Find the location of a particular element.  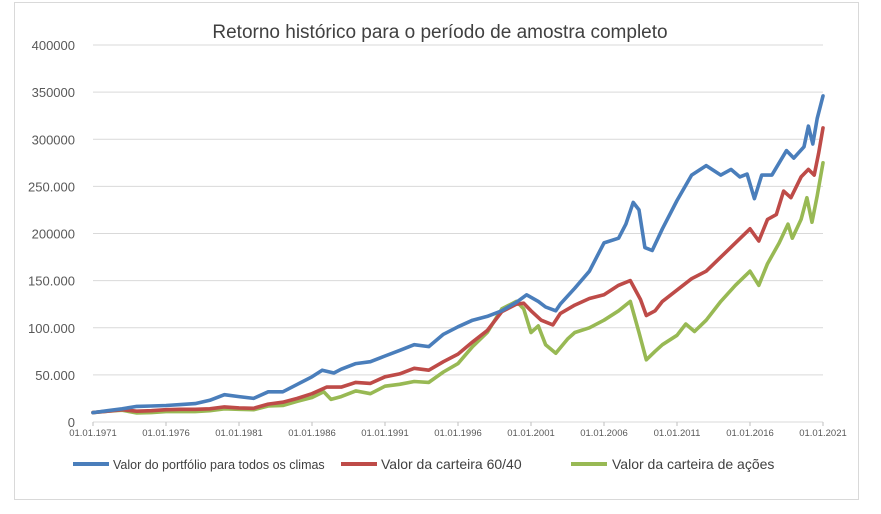

x-tick-label: 01.01.1991 is located at coordinates (385, 433).